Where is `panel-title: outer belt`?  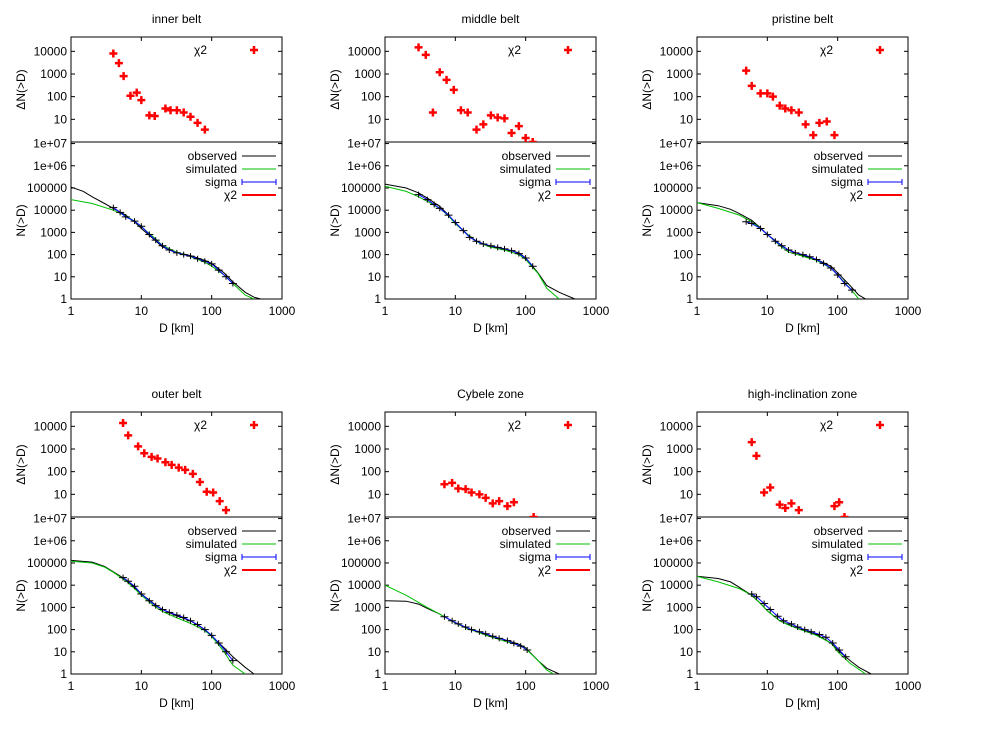 panel-title: outer belt is located at coordinates (176, 394).